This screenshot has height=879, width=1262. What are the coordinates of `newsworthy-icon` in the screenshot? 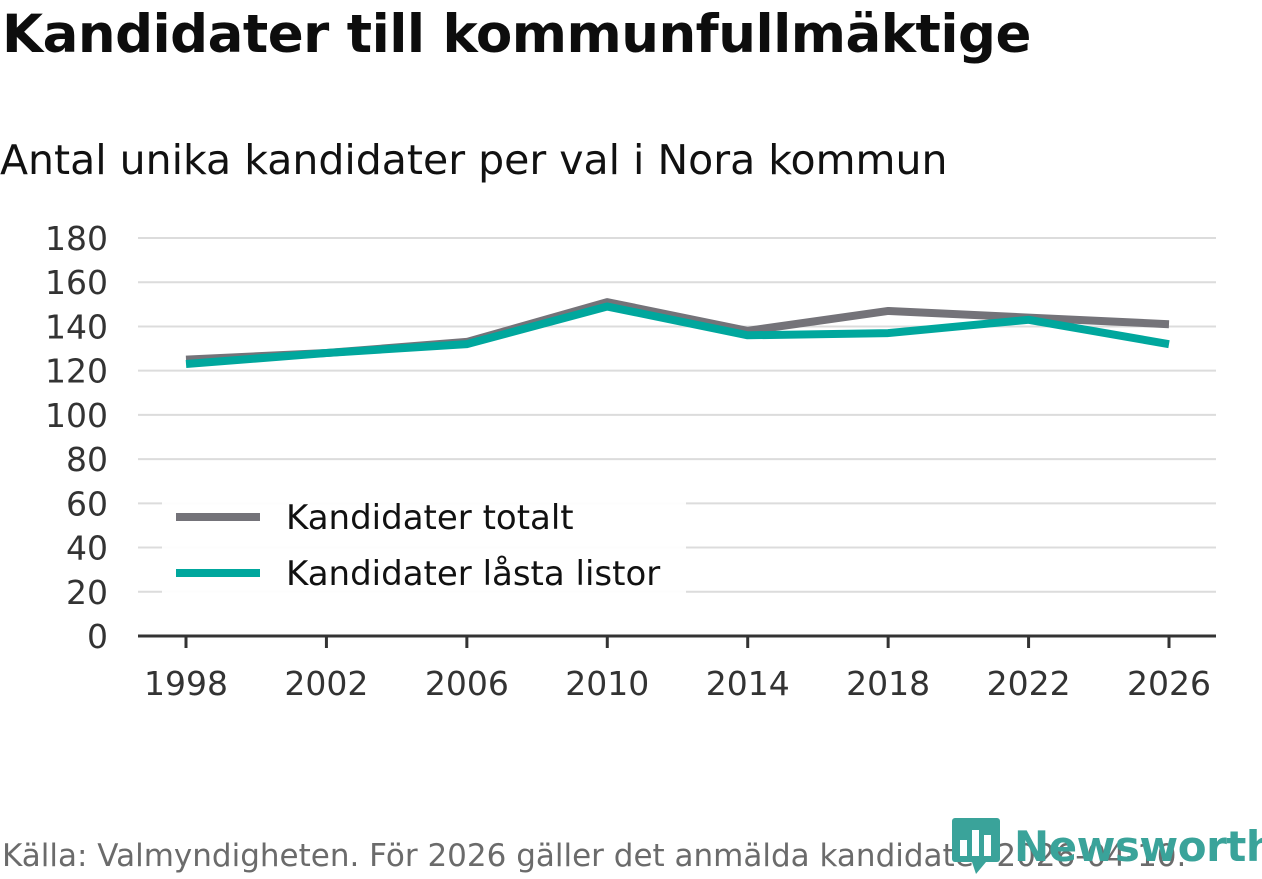 It's located at (976, 846).